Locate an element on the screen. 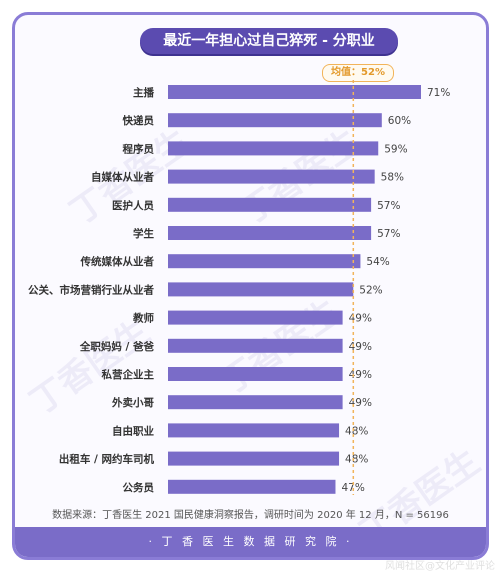 The image size is (501, 576). value-label: 71% is located at coordinates (438, 93).